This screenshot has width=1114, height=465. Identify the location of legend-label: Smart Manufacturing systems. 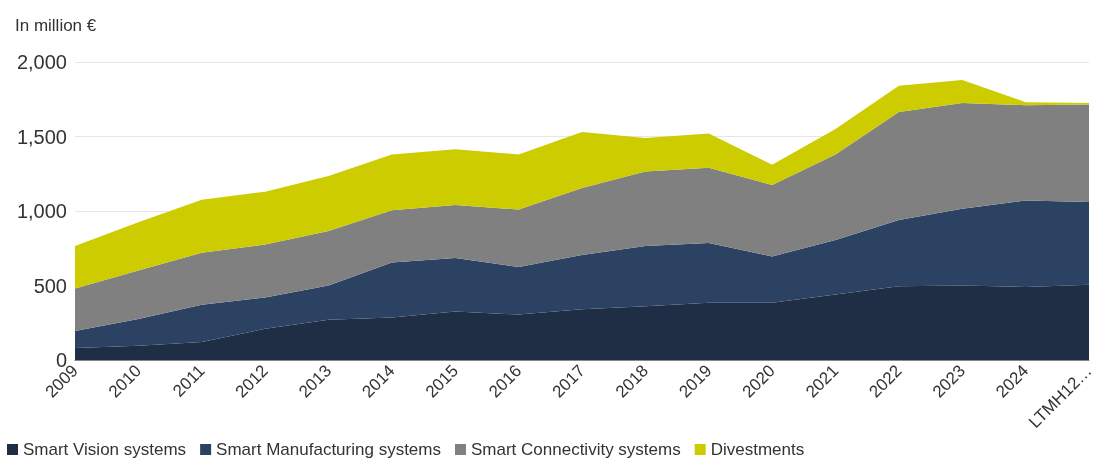
(328, 449).